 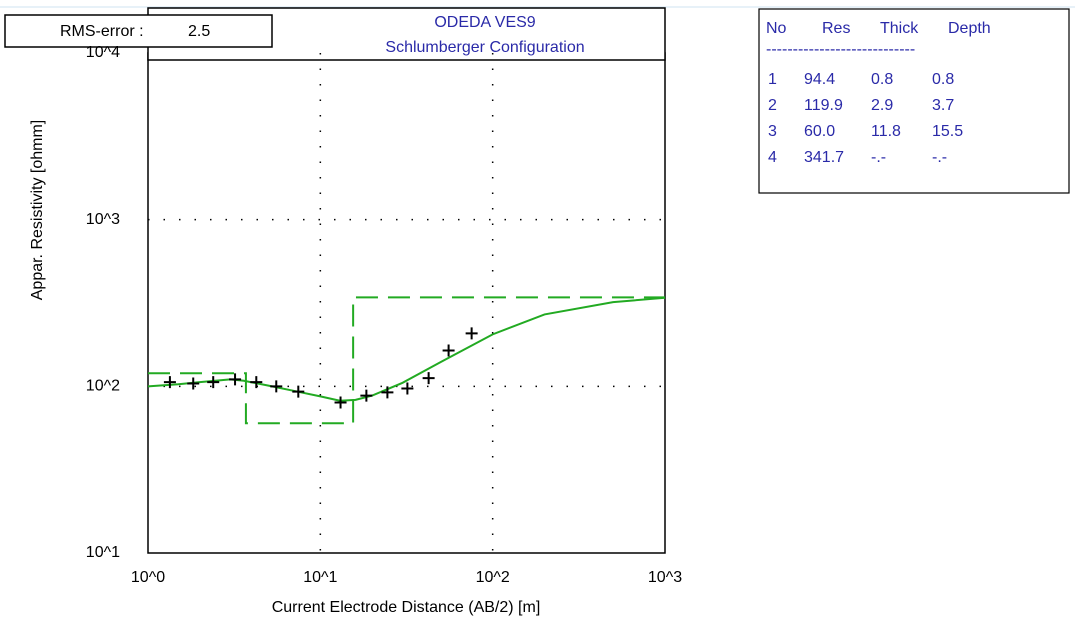 I want to click on table-cell: 94.4, so click(x=819, y=79).